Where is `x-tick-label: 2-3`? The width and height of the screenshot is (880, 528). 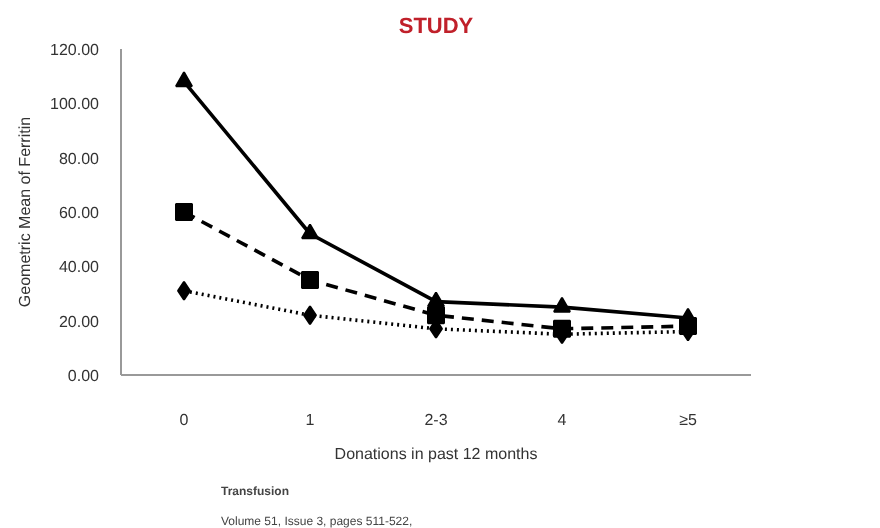 x-tick-label: 2-3 is located at coordinates (436, 420).